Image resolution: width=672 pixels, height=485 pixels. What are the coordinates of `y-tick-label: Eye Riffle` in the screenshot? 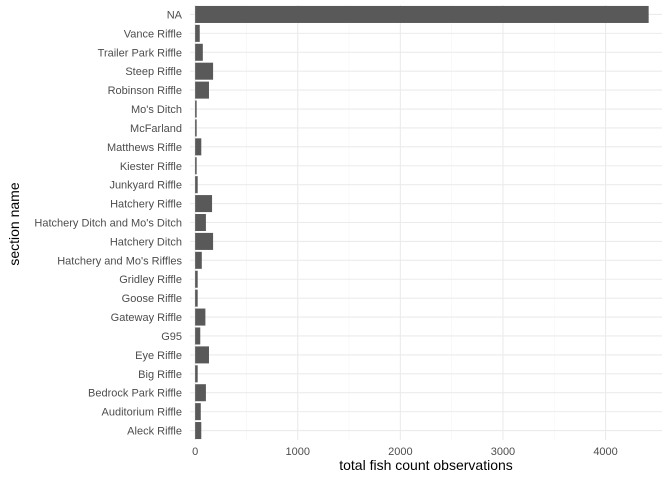 It's located at (158, 356).